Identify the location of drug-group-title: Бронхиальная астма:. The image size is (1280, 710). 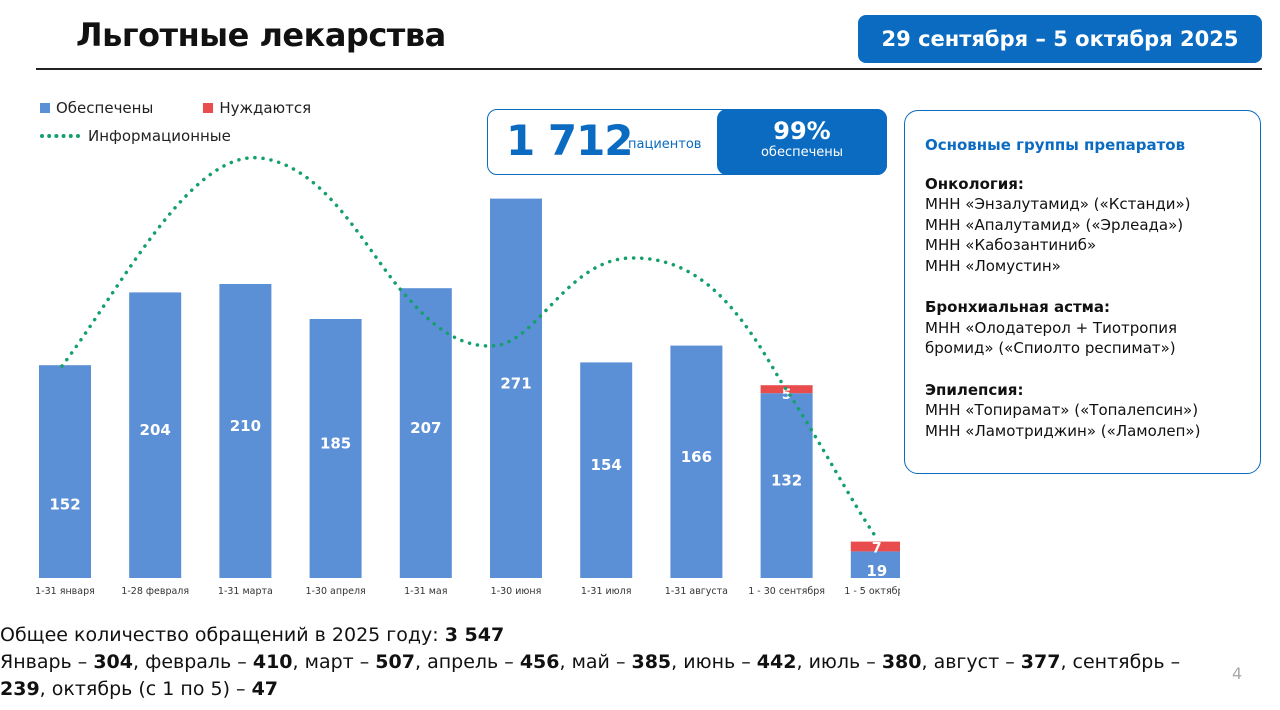
(1018, 307).